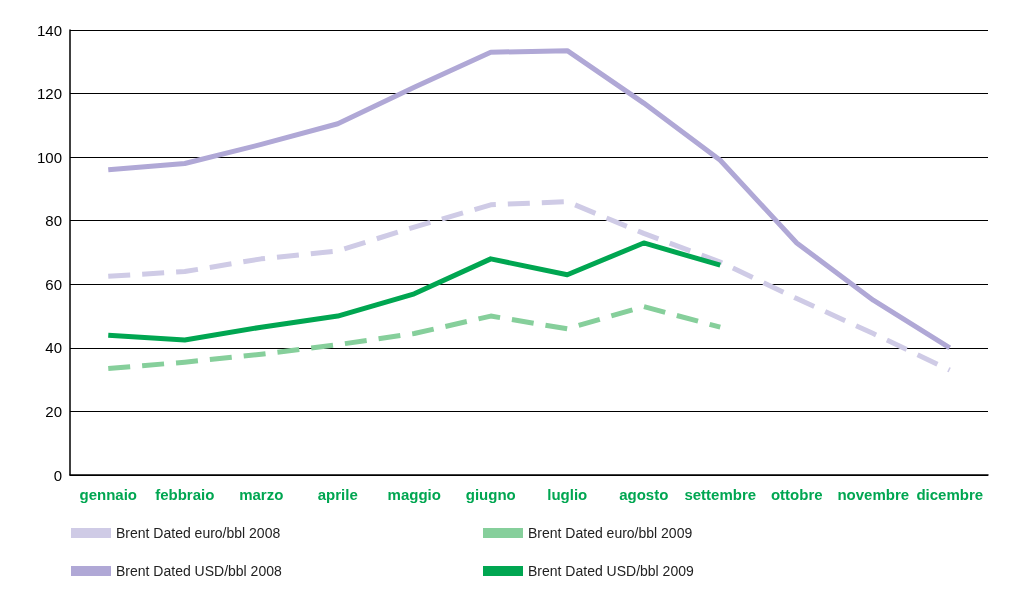  What do you see at coordinates (796, 494) in the screenshot?
I see `x-tick-label: ottobre` at bounding box center [796, 494].